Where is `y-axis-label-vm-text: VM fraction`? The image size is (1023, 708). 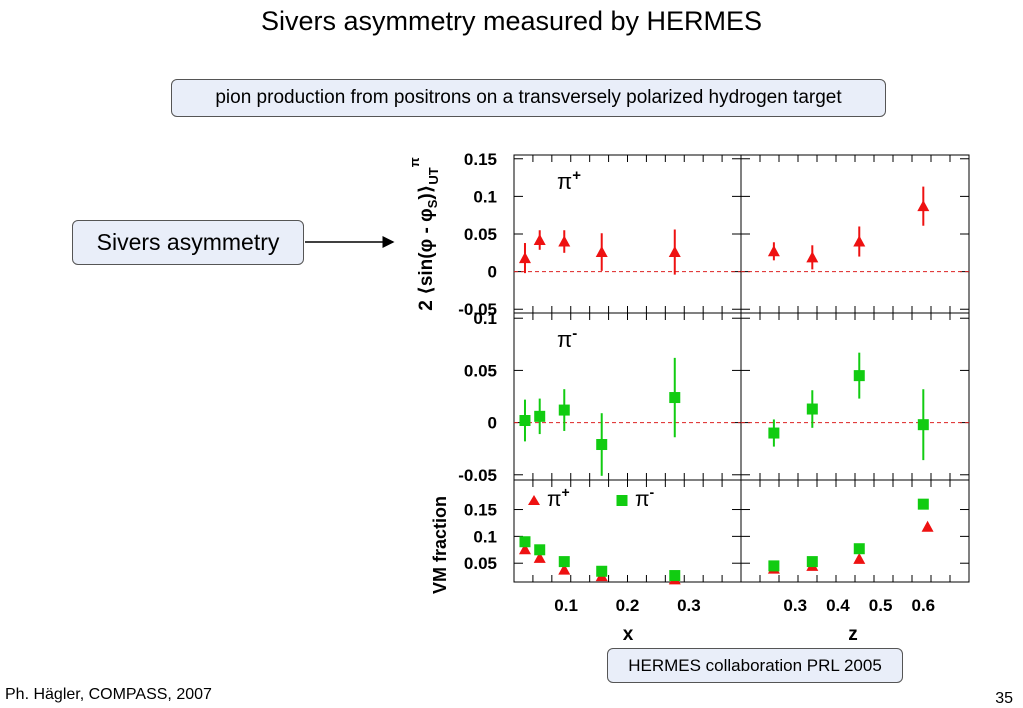
y-axis-label-vm-text: VM fraction is located at coordinates (440, 545).